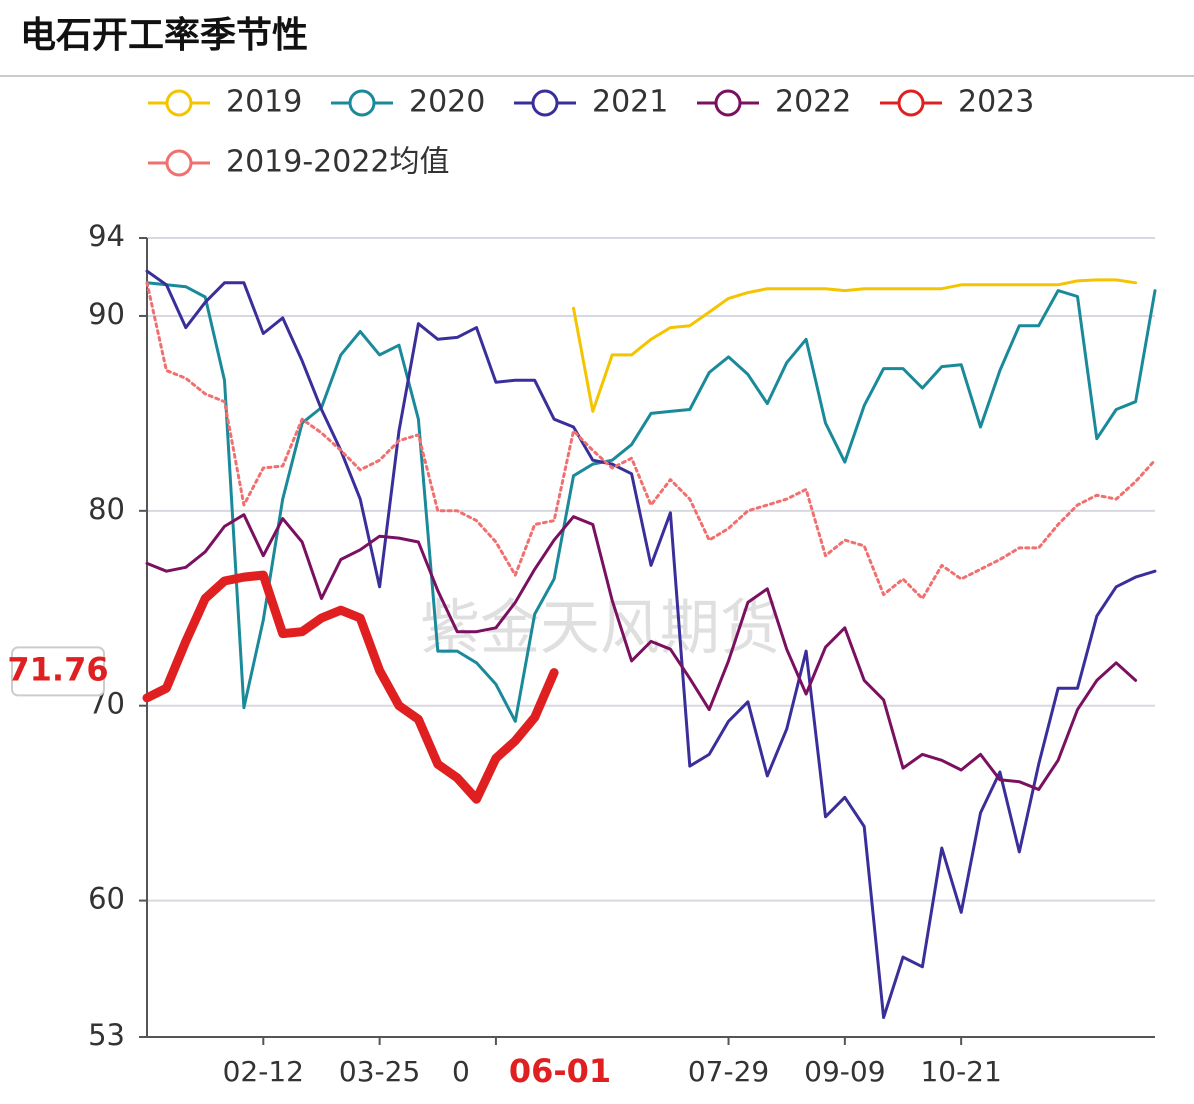  What do you see at coordinates (106, 314) in the screenshot?
I see `y-tick-label: 90` at bounding box center [106, 314].